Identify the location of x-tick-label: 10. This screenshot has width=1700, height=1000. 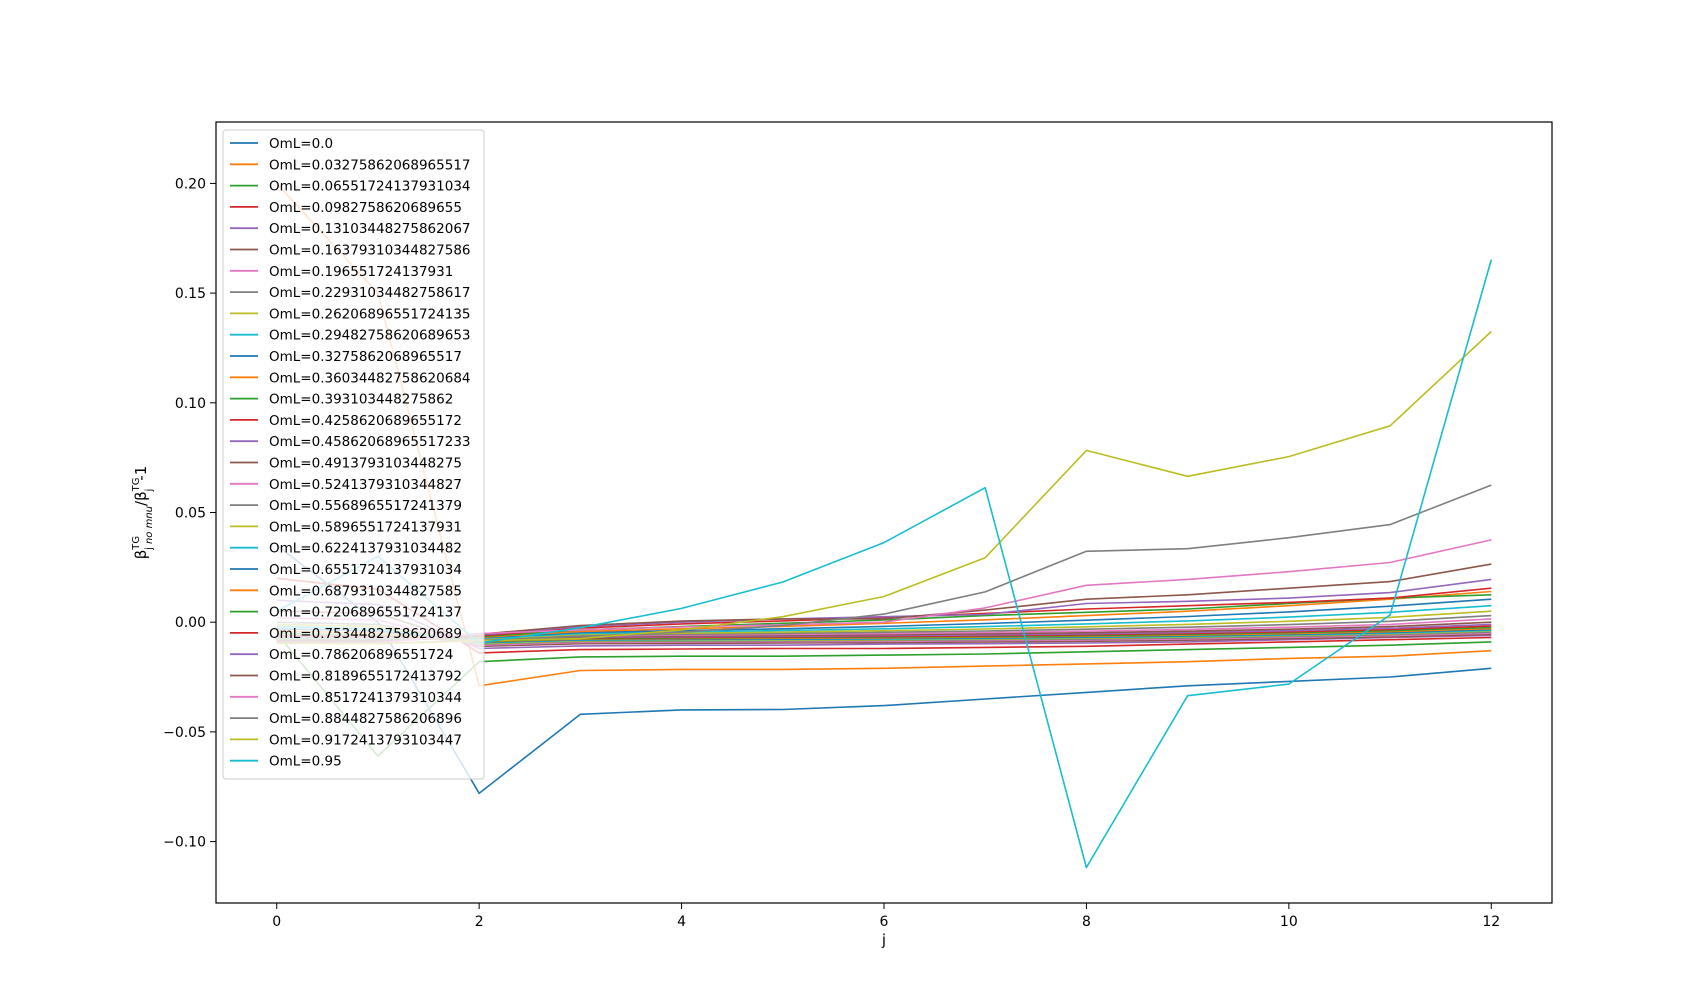
(1289, 922).